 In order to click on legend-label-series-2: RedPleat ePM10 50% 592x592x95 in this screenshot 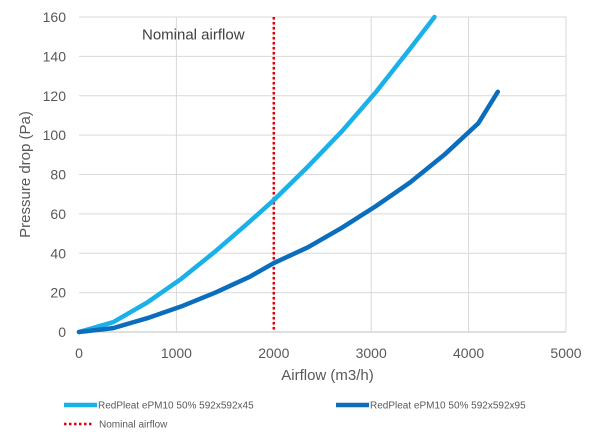, I will do `click(448, 406)`.